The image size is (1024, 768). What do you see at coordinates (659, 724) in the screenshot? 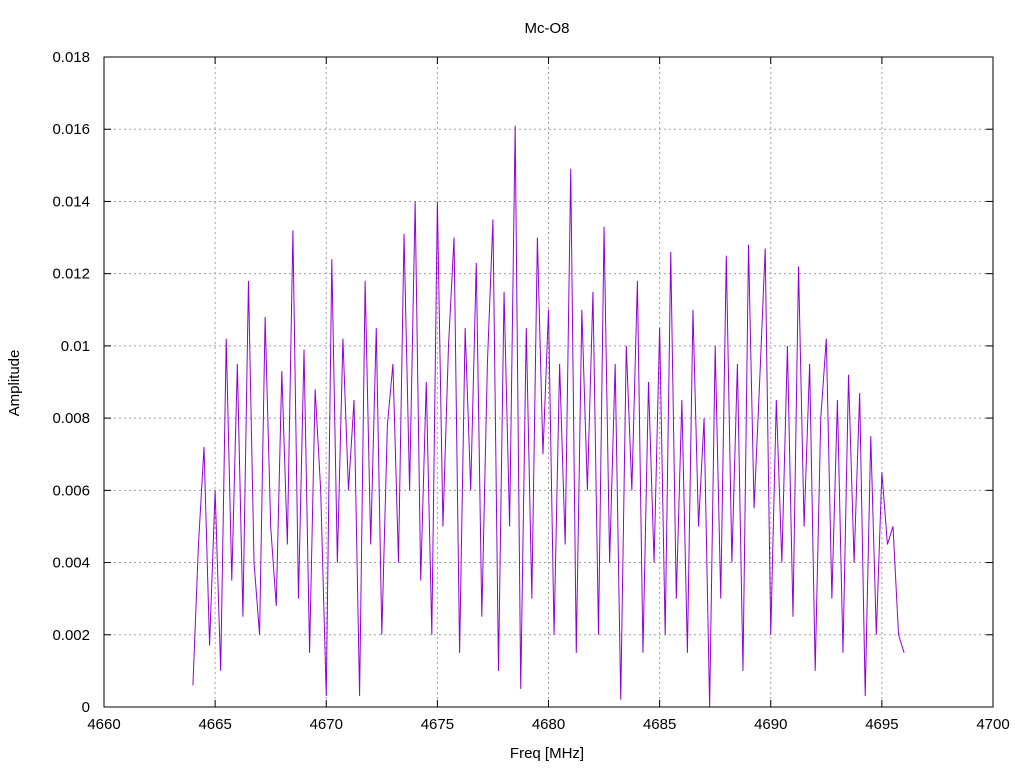
I see `x-tick-label: 4685` at bounding box center [659, 724].